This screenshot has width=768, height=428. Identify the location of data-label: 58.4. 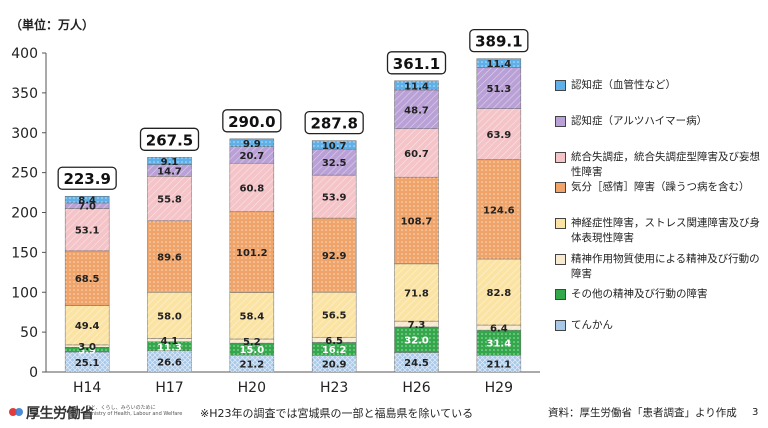
(251, 317).